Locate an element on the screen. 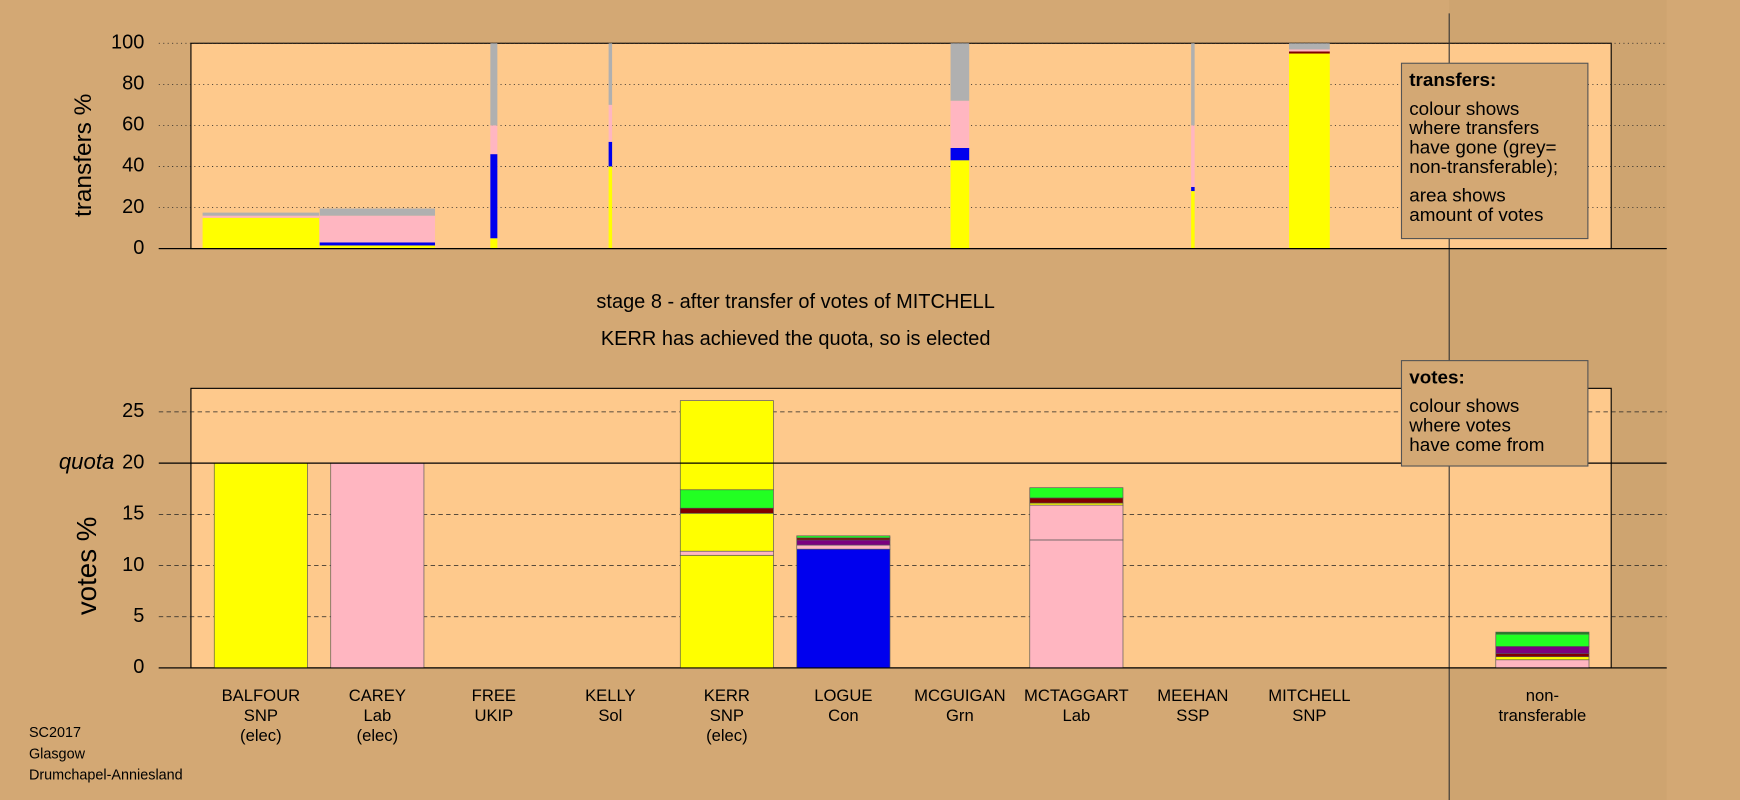 The height and width of the screenshot is (800, 1740). x-tick-label: non- is located at coordinates (1542, 695).